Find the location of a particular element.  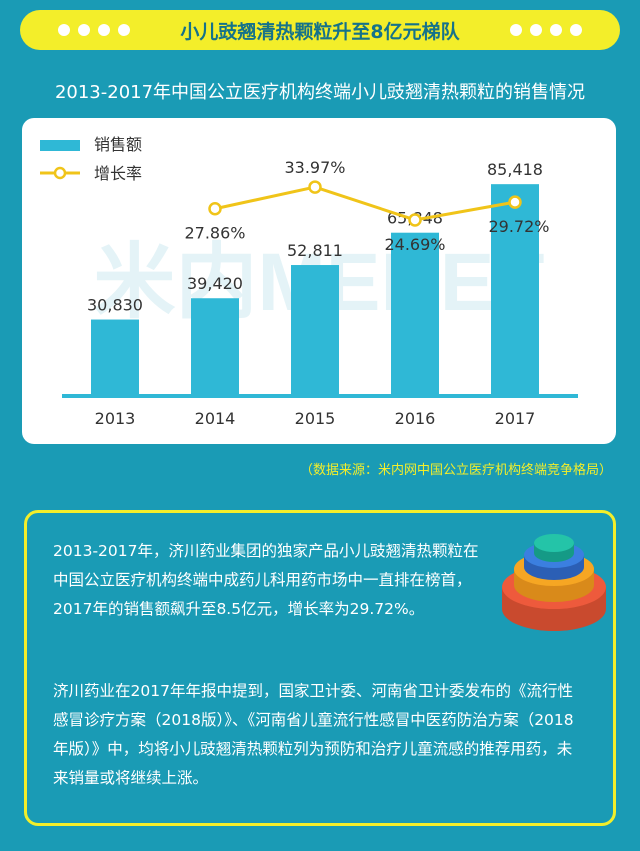

source-note: （数据来源：米内网中国公立医疗机构终端竞争格局） is located at coordinates (455, 470).